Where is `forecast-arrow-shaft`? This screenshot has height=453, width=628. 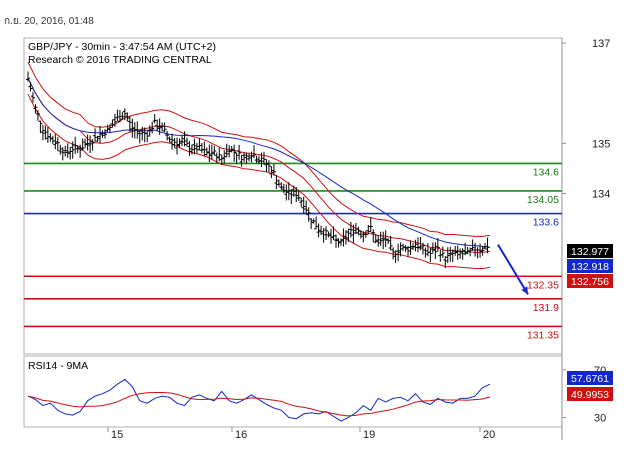
forecast-arrow-shaft is located at coordinates (513, 269).